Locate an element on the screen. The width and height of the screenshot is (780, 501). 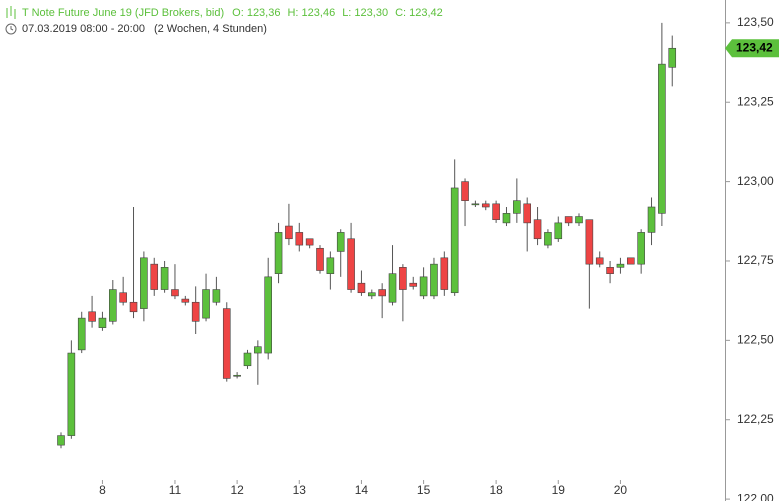
header-stat: L: 123,30 is located at coordinates (365, 13).